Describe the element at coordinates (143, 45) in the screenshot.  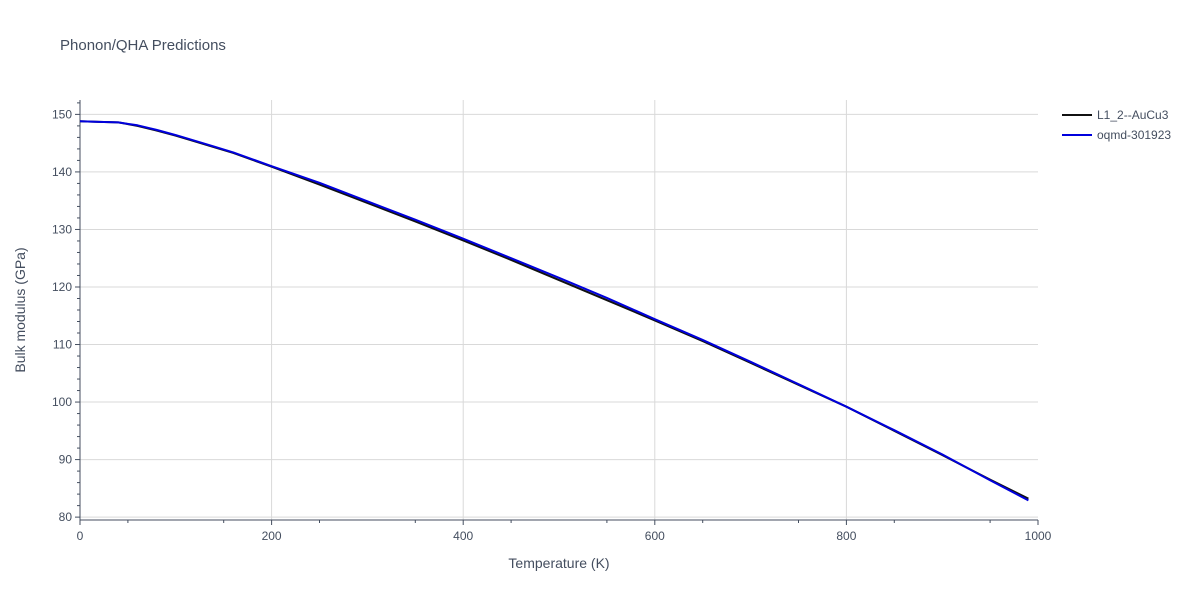
I see `chart-title: Phonon/QHA Predictions` at that location.